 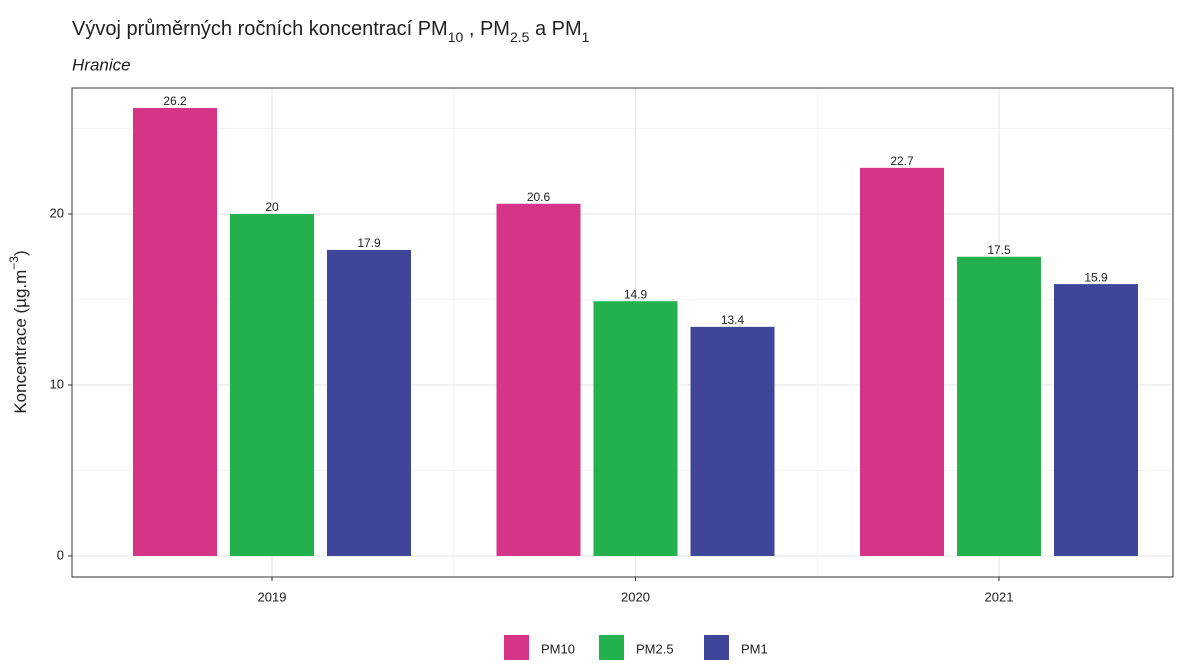 What do you see at coordinates (754, 648) in the screenshot?
I see `legend-label: PM1` at bounding box center [754, 648].